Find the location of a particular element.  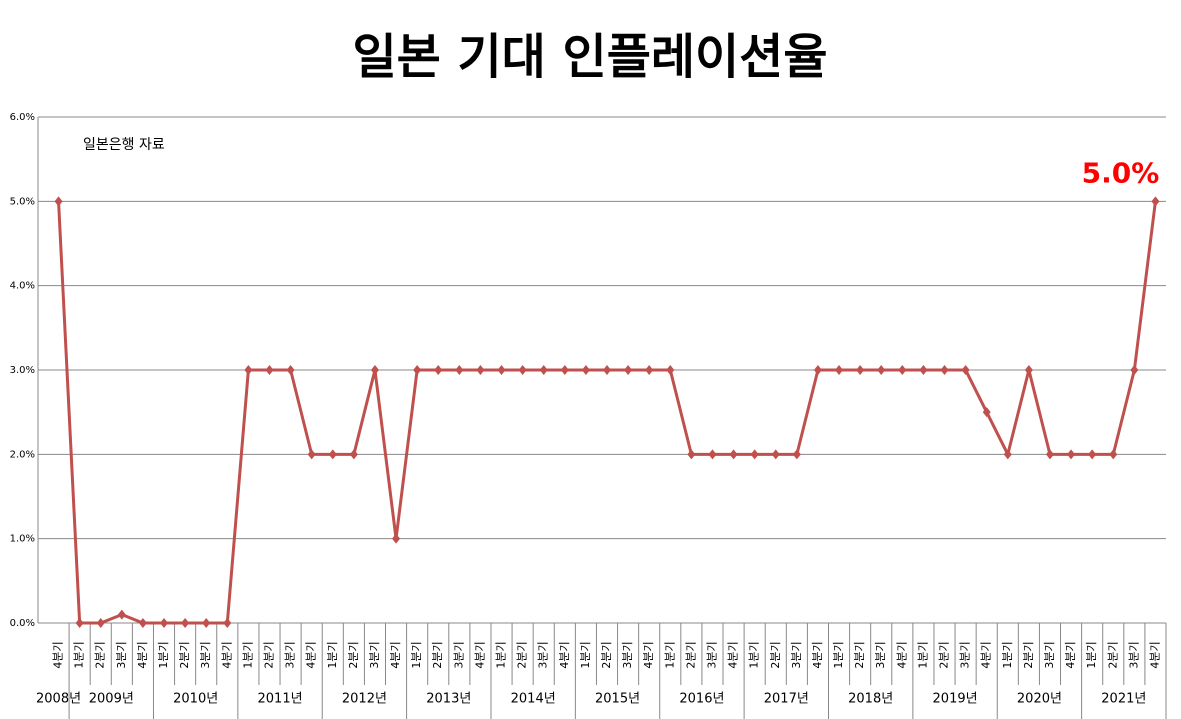

year-label: 2020년 is located at coordinates (1039, 699).